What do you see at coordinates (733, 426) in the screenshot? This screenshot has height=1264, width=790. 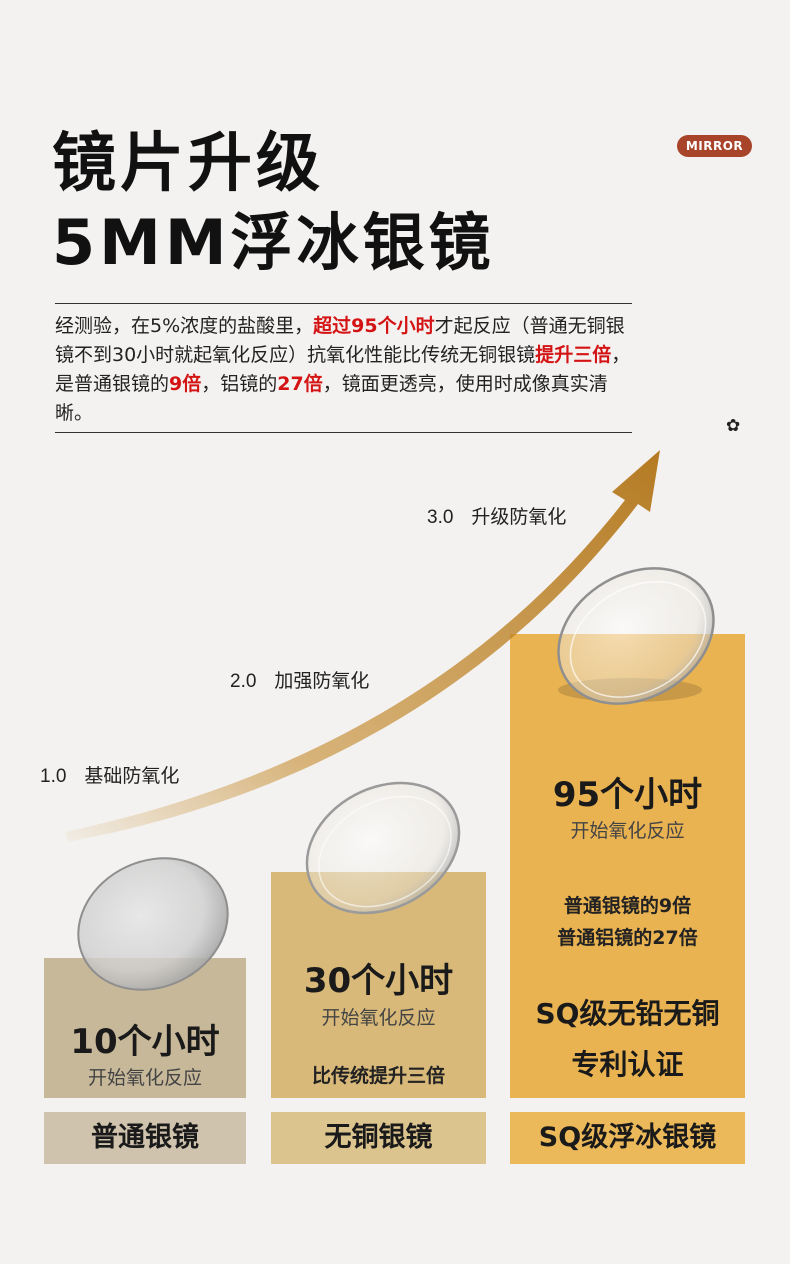 I see `flower-icon: ✿` at bounding box center [733, 426].